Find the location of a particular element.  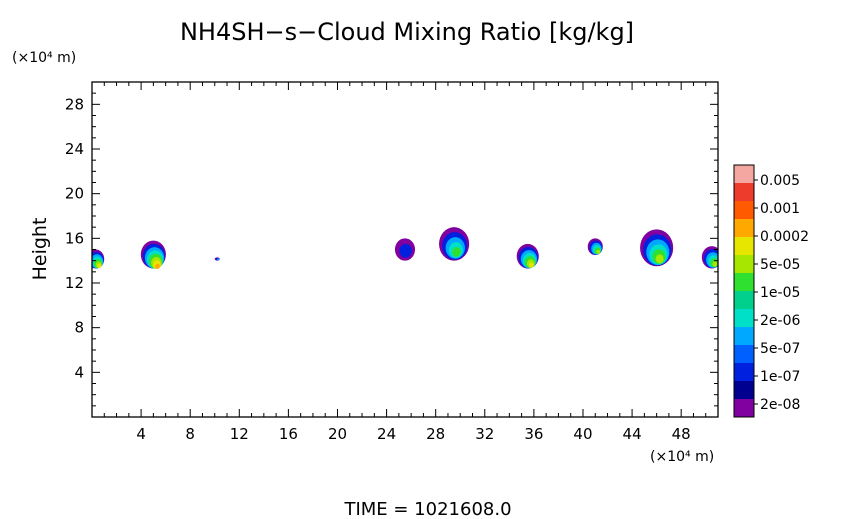

colorbar-frame is located at coordinates (744, 291).